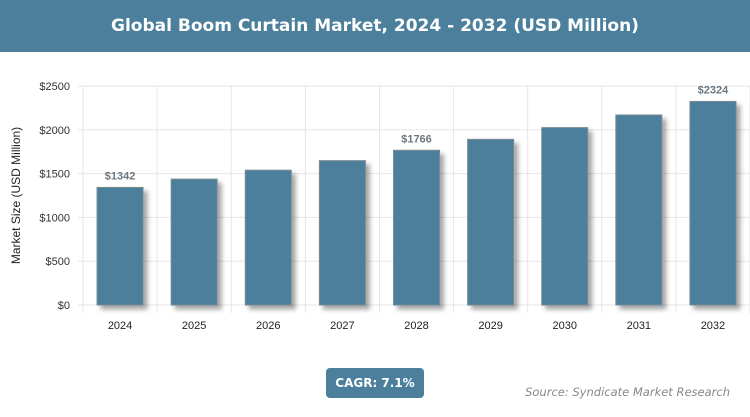 The height and width of the screenshot is (417, 750). What do you see at coordinates (564, 326) in the screenshot?
I see `x-tick-label: 2030` at bounding box center [564, 326].